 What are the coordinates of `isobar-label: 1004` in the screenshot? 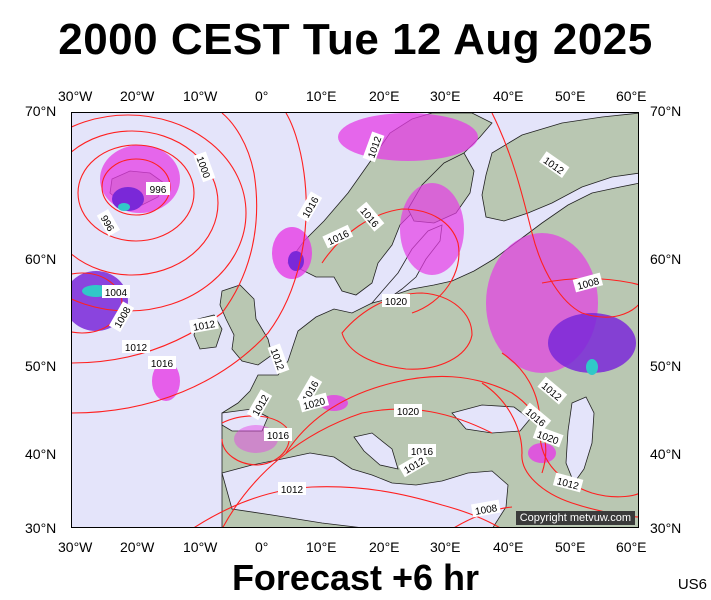 It's located at (116, 292).